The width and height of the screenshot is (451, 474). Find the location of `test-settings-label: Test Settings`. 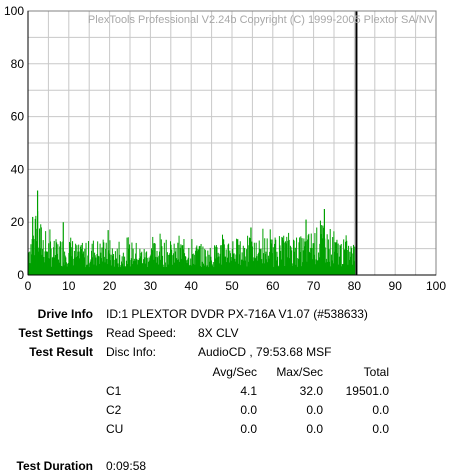

test-settings-label: Test Settings is located at coordinates (55, 333).